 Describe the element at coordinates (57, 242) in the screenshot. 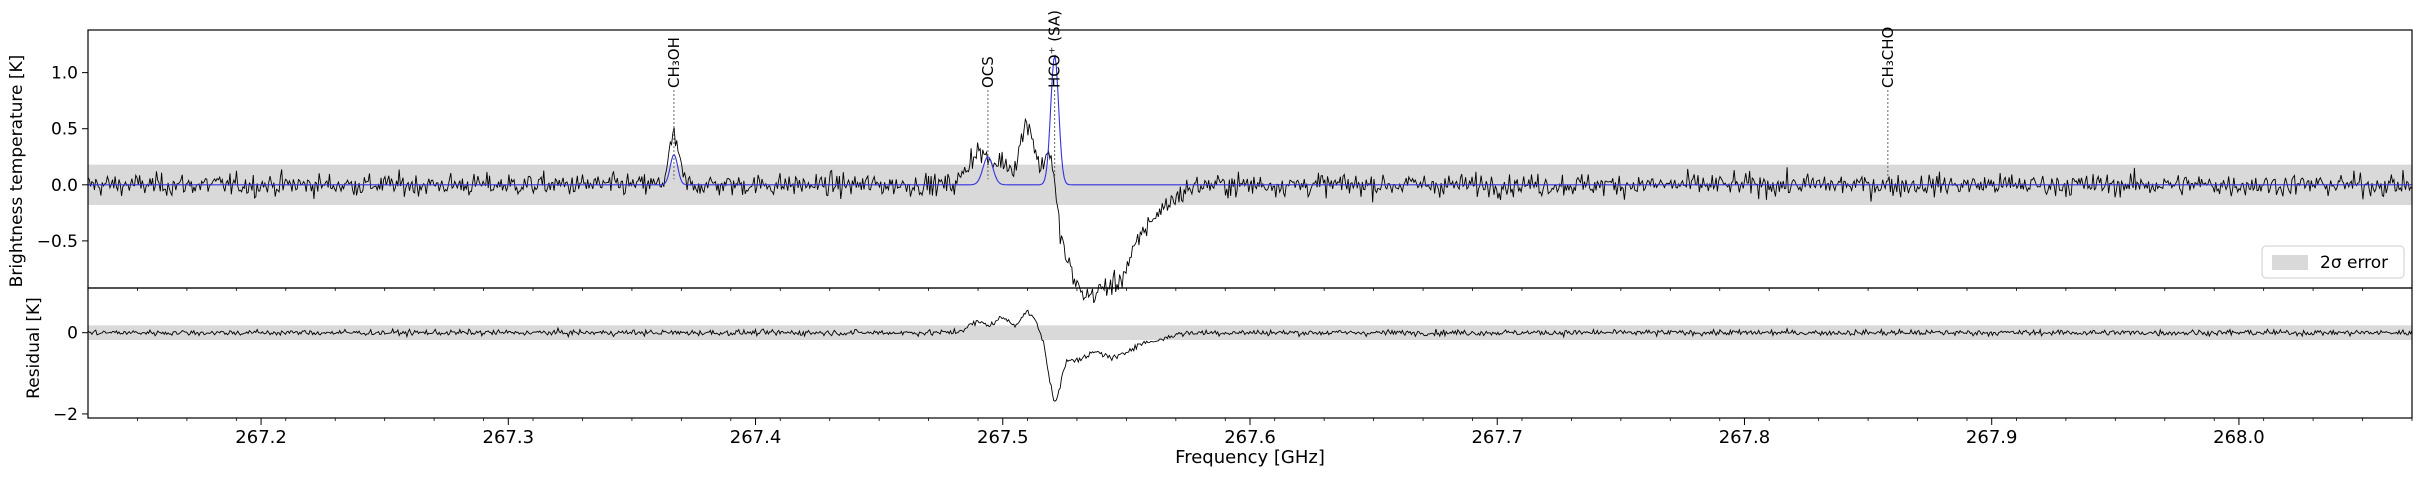

I see `spectrum-y-tick-label: −0.5` at that location.